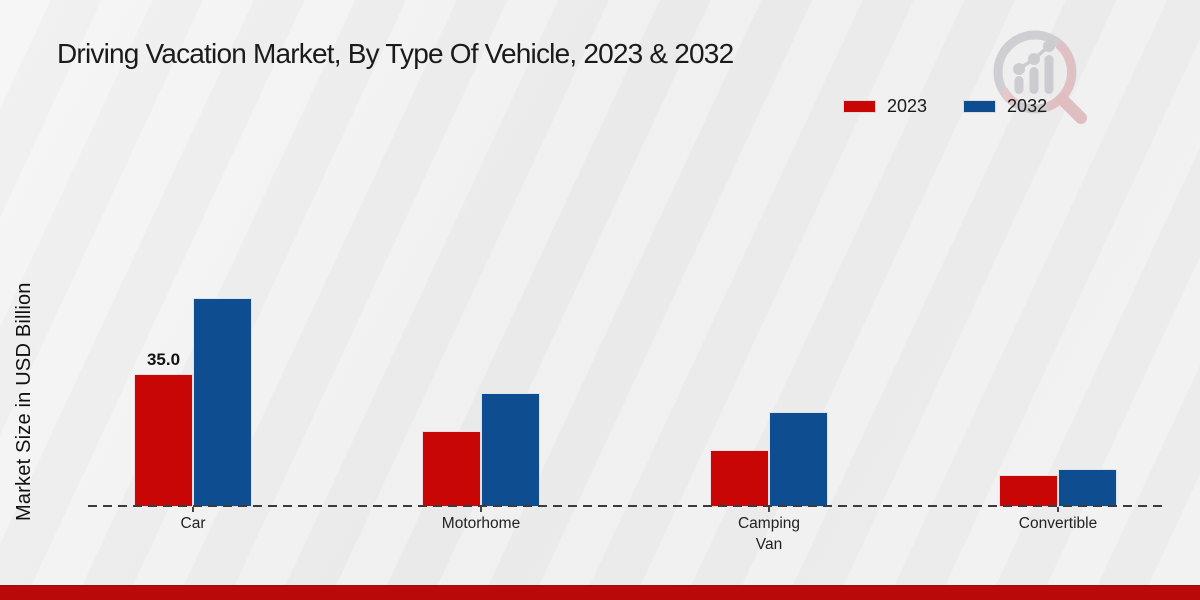  Describe the element at coordinates (1040, 77) in the screenshot. I see `brand-watermark-magnifier-icon` at that location.